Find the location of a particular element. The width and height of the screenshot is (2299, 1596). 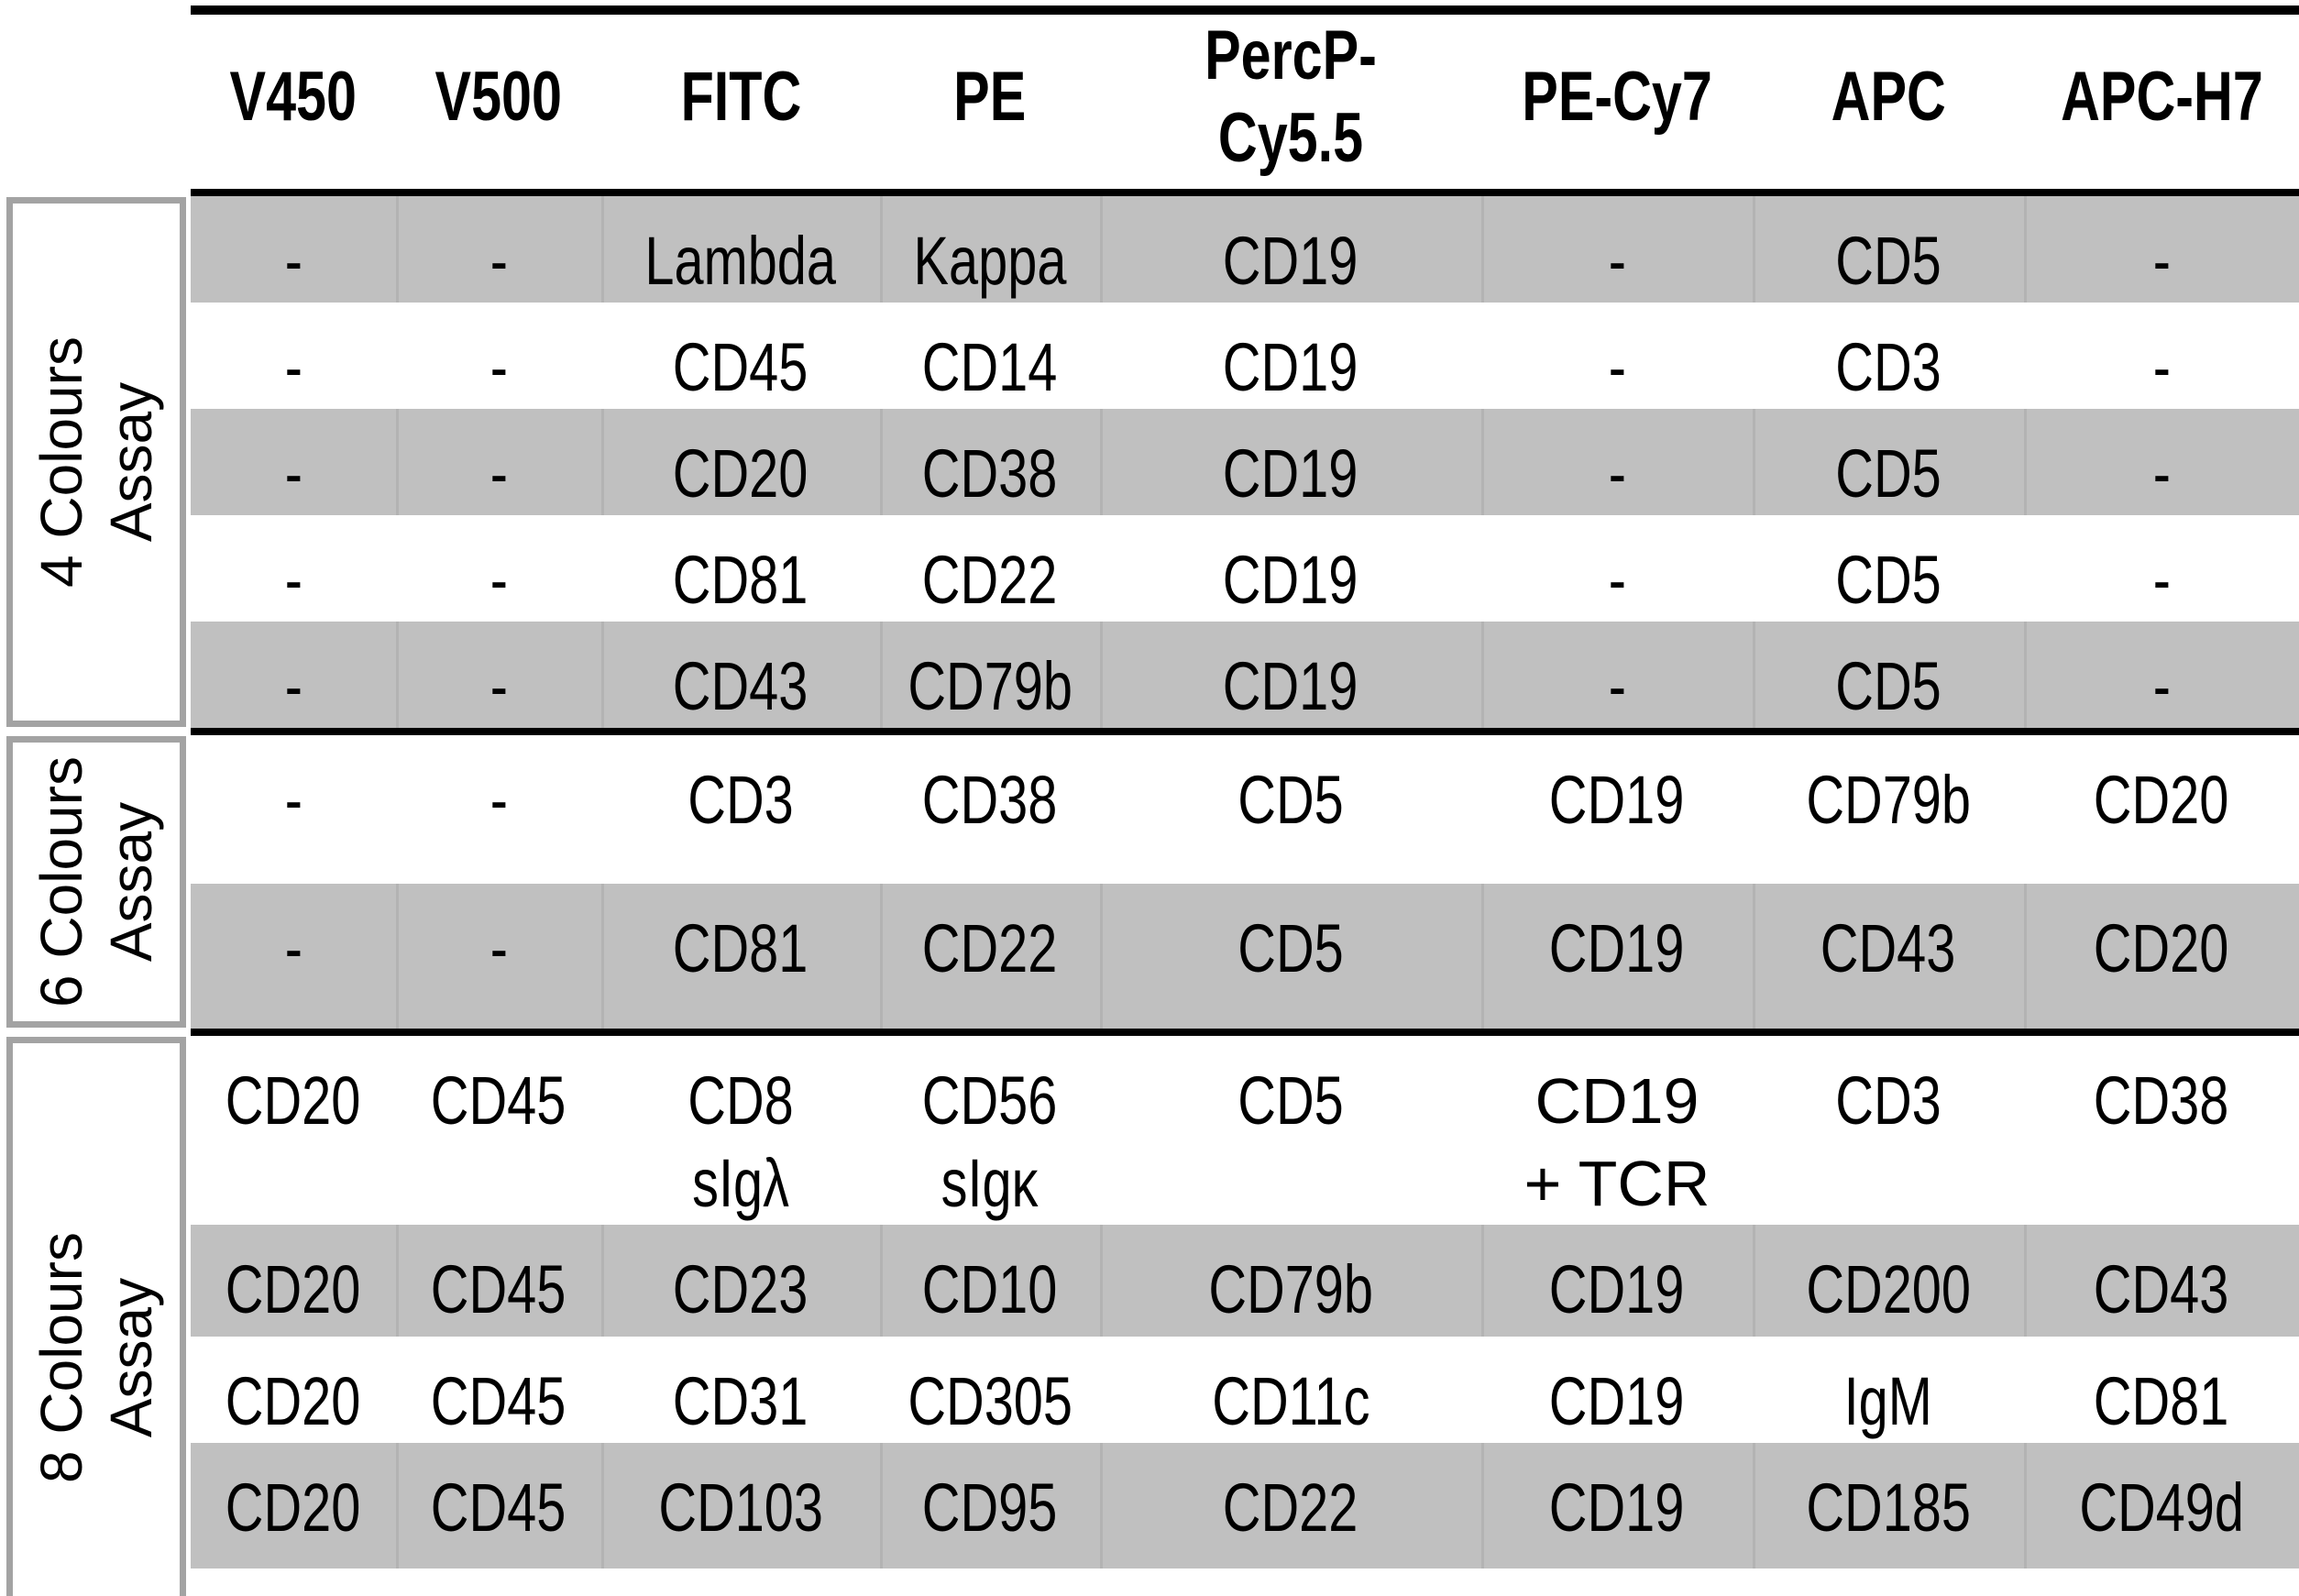

column-header-label: APC is located at coordinates (1888, 97).